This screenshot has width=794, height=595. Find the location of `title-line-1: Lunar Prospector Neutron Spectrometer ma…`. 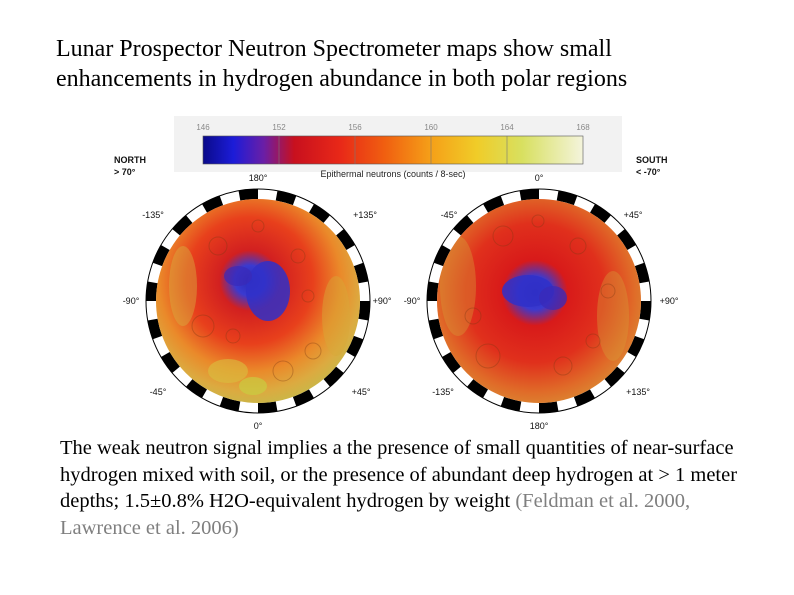

title-line-1: Lunar Prospector Neutron Spectrometer ma… is located at coordinates (334, 49).